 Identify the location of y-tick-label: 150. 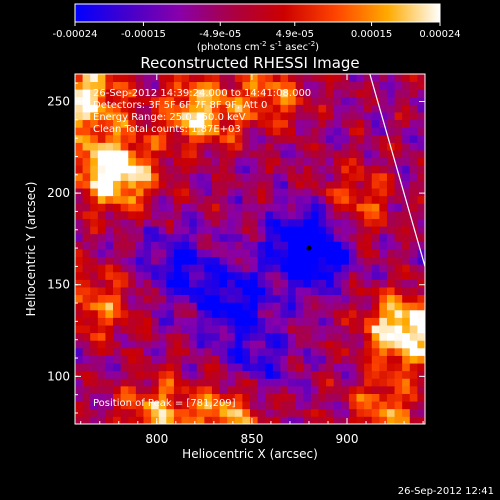
(58, 285).